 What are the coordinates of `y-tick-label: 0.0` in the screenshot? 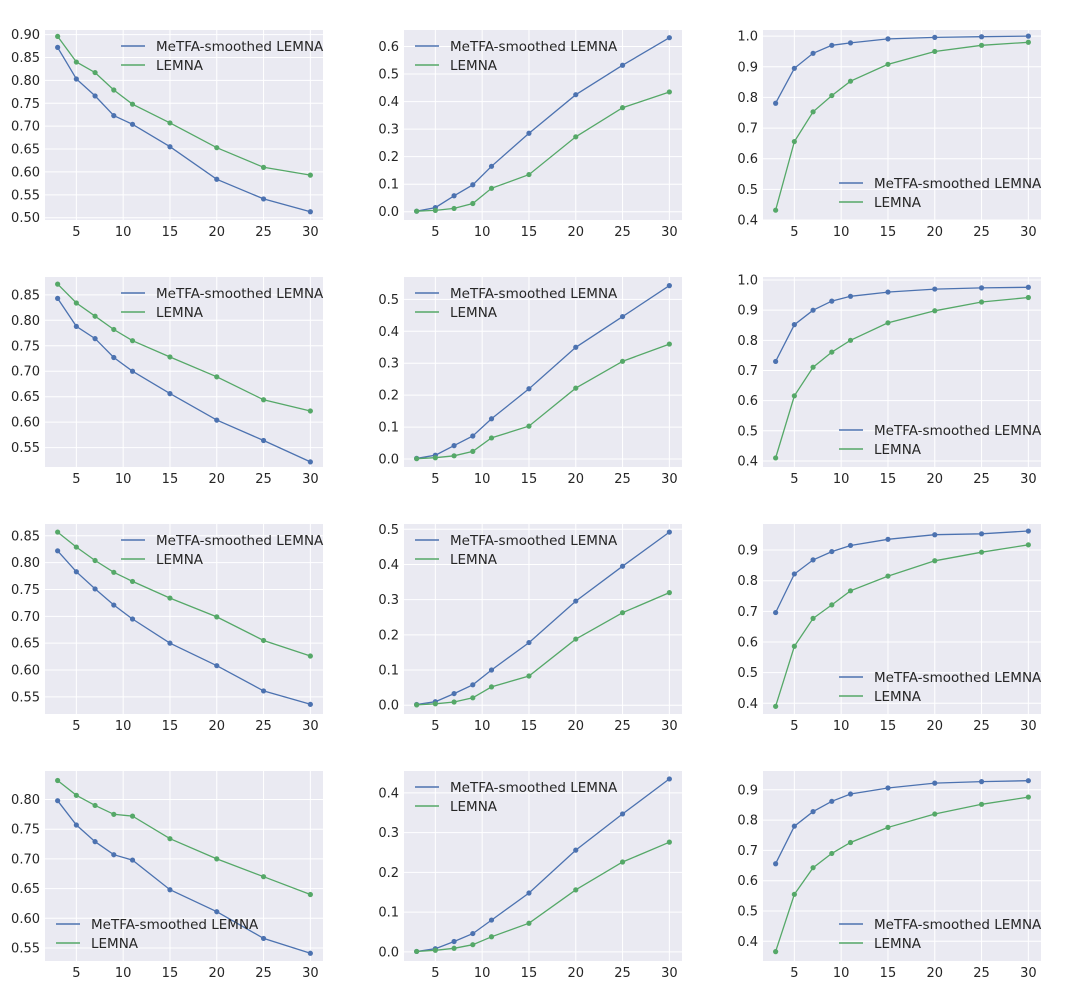 It's located at (388, 460).